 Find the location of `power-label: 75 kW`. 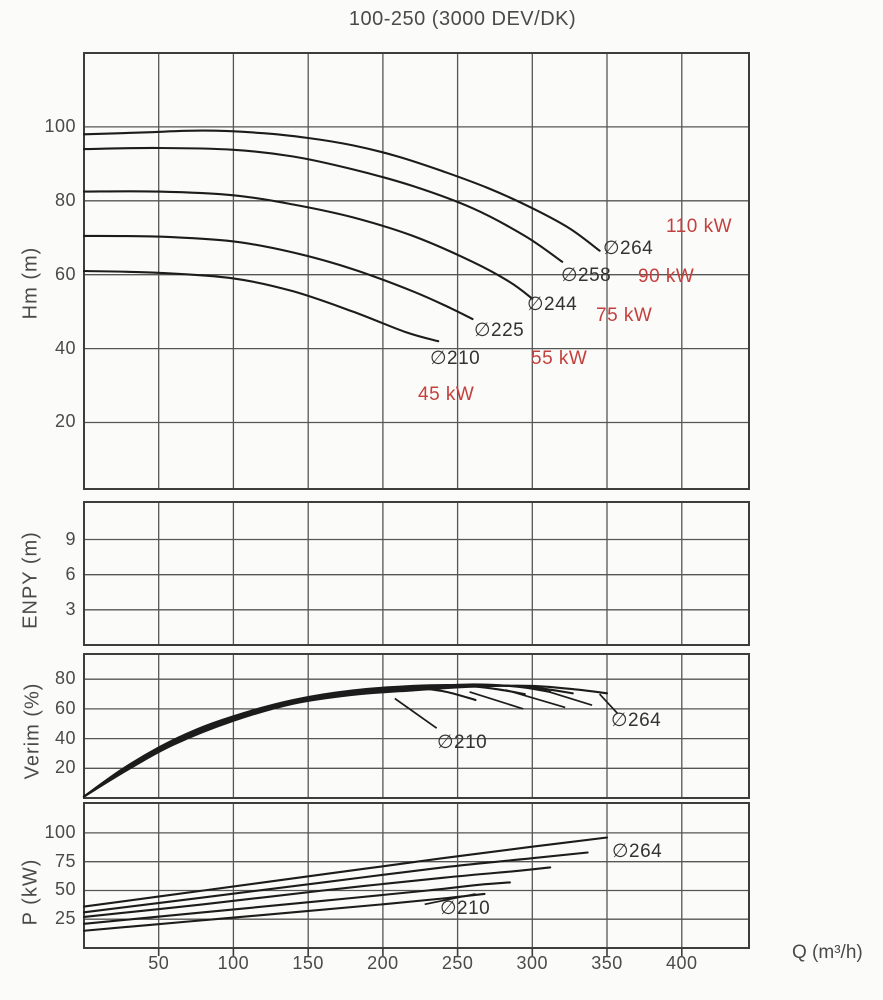

power-label: 75 kW is located at coordinates (624, 315).